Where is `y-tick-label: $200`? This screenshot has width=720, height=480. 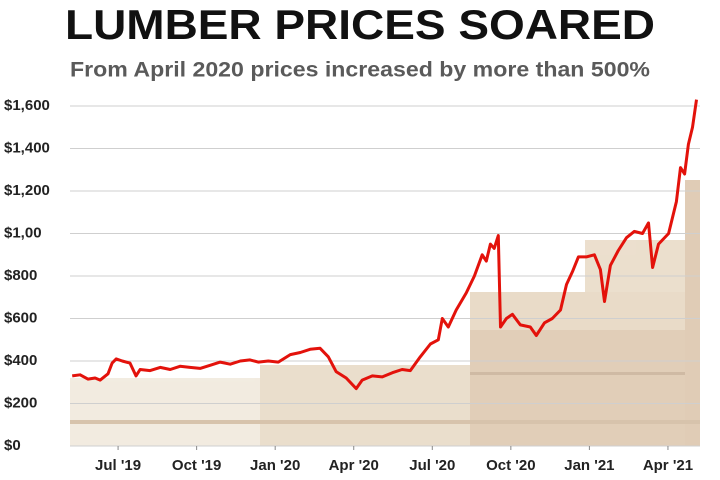 y-tick-label: $200 is located at coordinates (20, 402).